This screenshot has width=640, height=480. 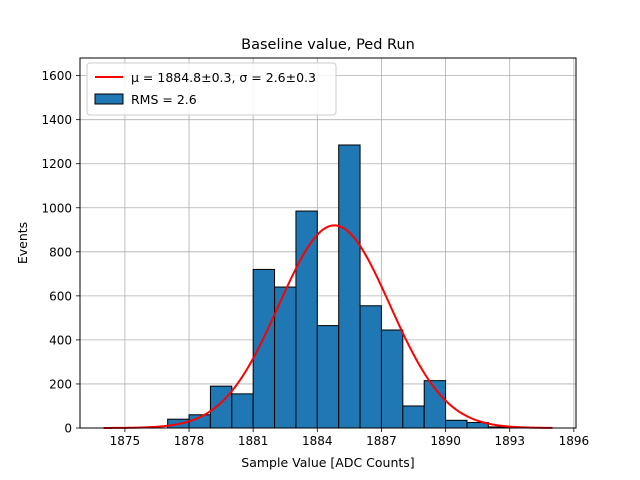 I want to click on legend: μ = 1884.8±0.3, σ = 2.6±0.3 RMS = 2.6, so click(x=211, y=89).